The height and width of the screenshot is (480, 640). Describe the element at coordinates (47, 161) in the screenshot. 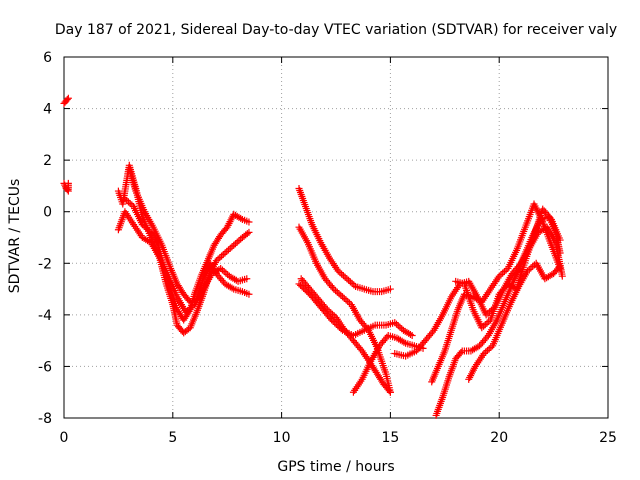

I see `y-tick-label: 2` at that location.